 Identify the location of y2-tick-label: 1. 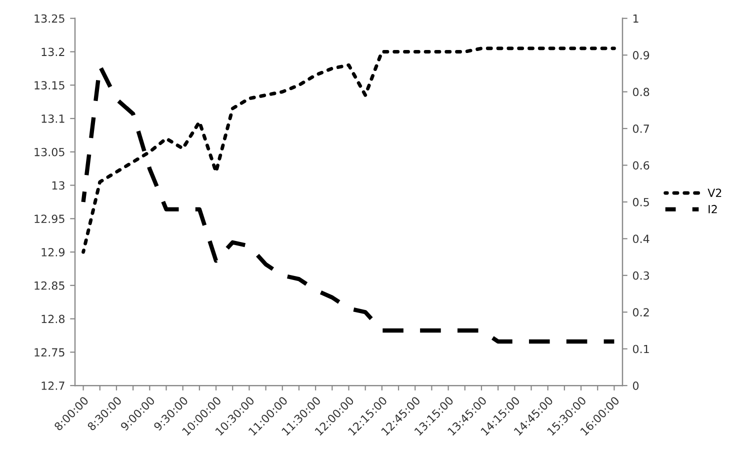
(635, 18).